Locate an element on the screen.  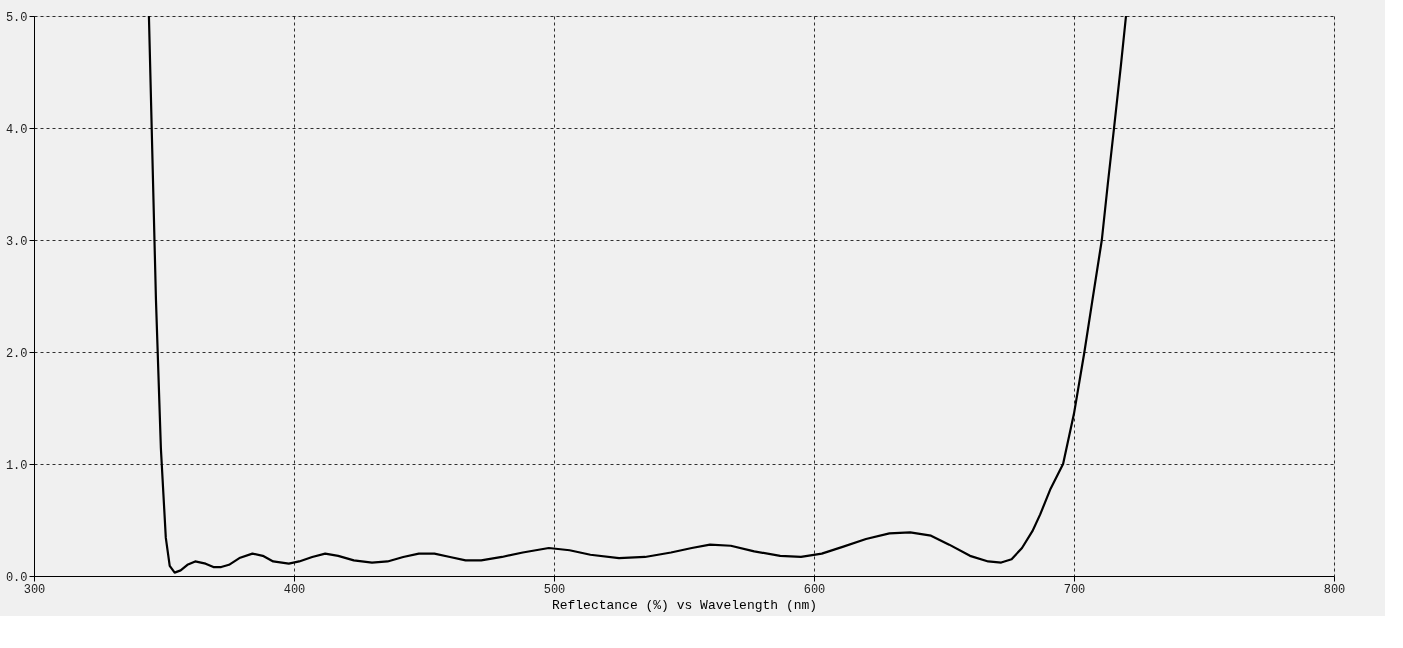
x-tick-label: 600 is located at coordinates (814, 589).